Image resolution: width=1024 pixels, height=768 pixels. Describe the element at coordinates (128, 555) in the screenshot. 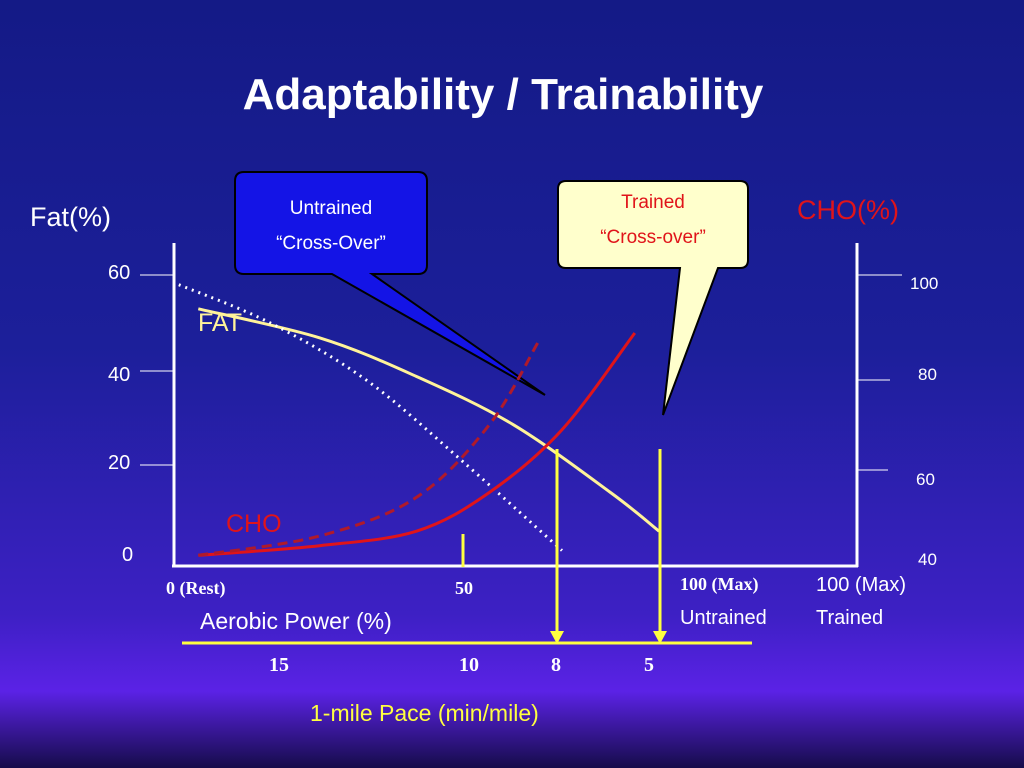

I see `left-tick-label: 0` at that location.